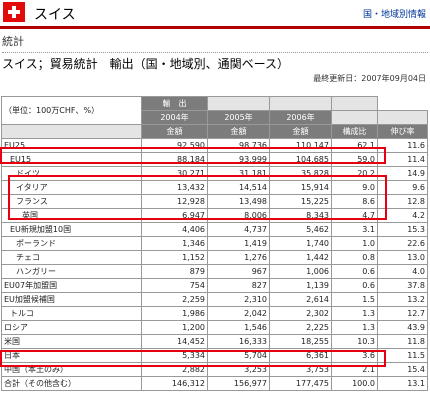 The width and height of the screenshot is (430, 409). I want to click on country-info-link: 国・地域別情報, so click(394, 15).